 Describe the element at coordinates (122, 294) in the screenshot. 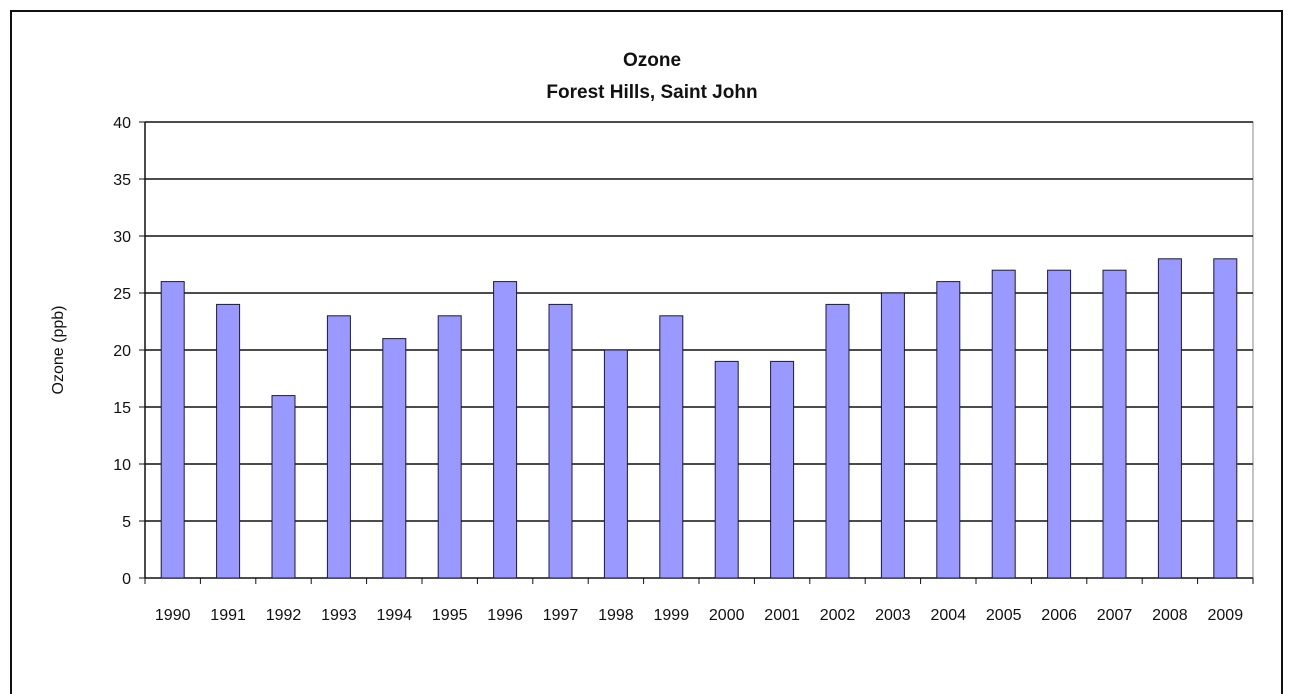

I see `y-tick-label: 25` at that location.